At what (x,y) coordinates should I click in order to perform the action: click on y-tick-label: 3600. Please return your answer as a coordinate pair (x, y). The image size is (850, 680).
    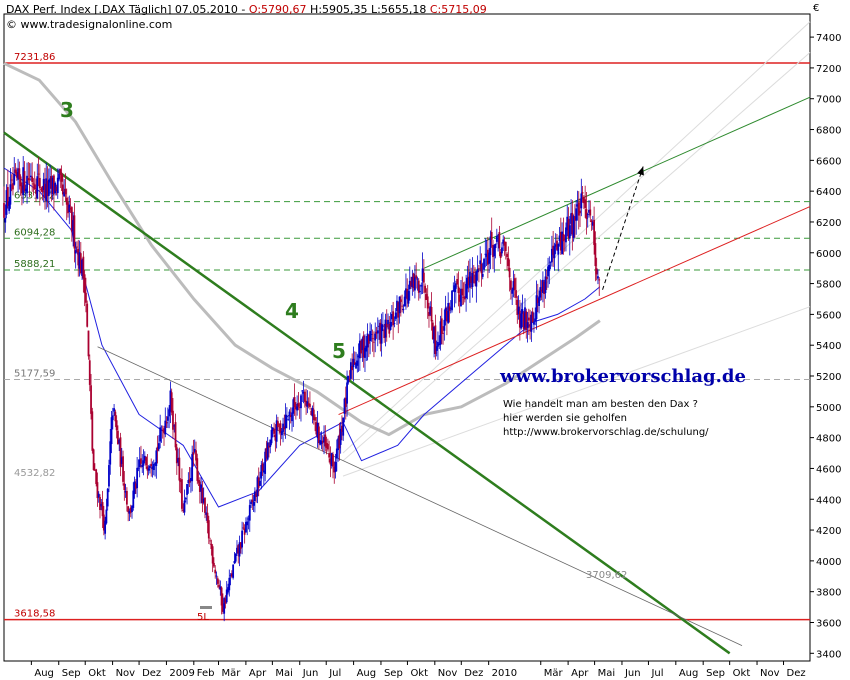
    Looking at the image, I should click on (828, 623).